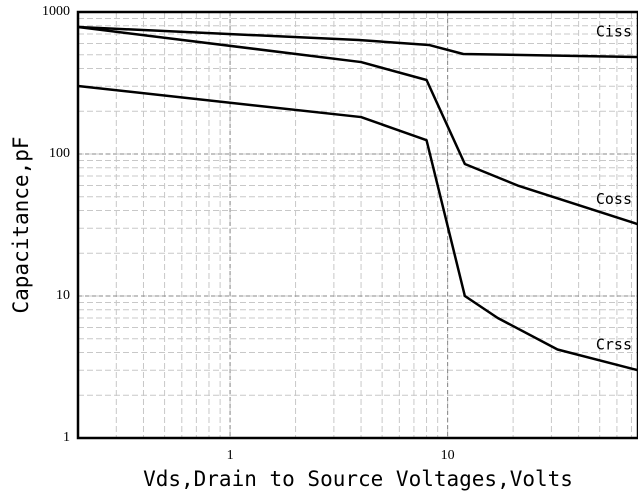  I want to click on y-axis-label: Capacitance,pF, so click(21, 224).